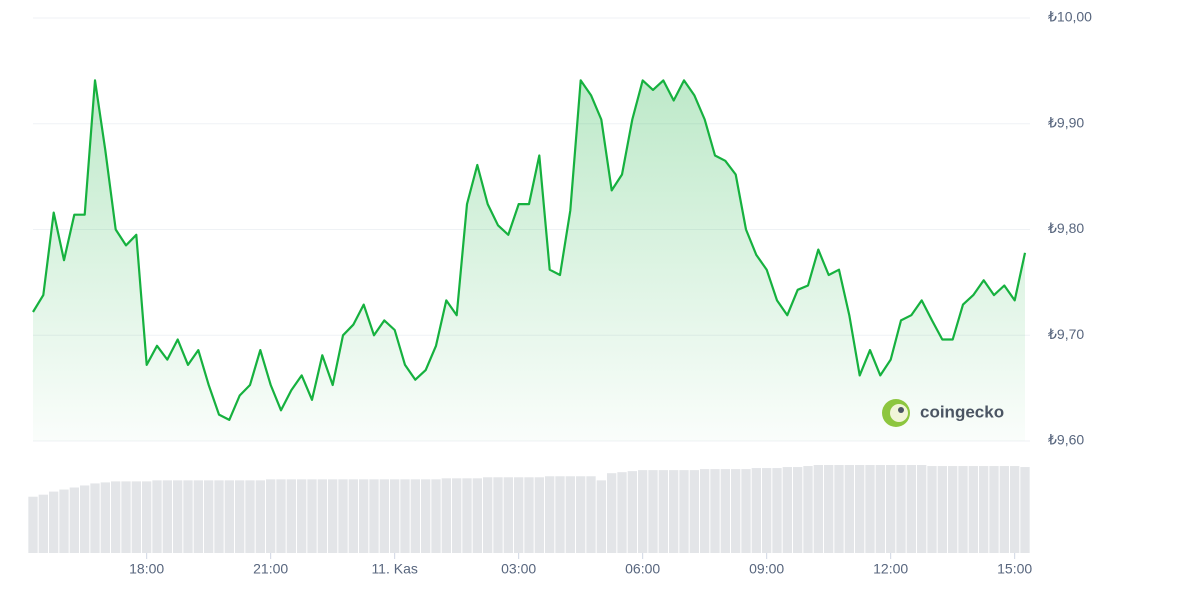  Describe the element at coordinates (1066, 228) in the screenshot. I see `y-tick-label: ₺9,80` at that location.